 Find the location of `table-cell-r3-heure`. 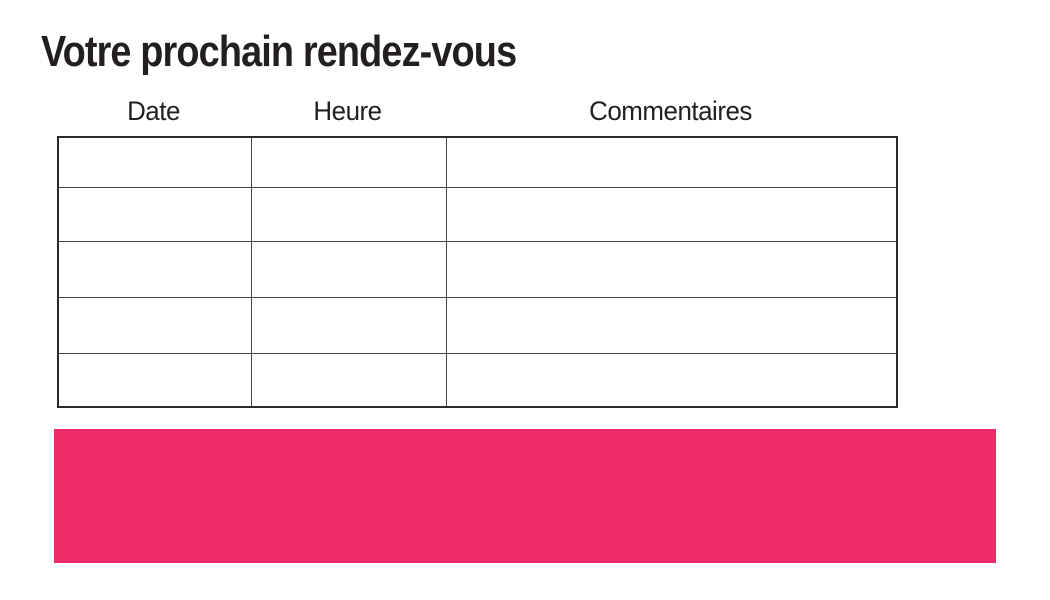

table-cell-r3-heure is located at coordinates (349, 270).